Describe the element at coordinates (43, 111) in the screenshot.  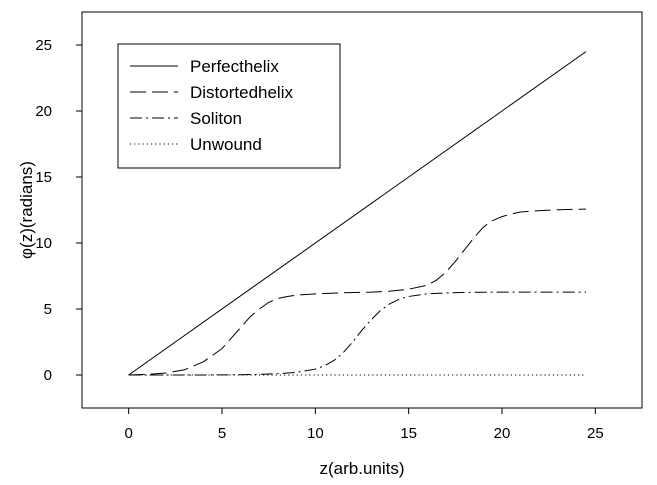
I see `y-tick-label: 20` at that location.